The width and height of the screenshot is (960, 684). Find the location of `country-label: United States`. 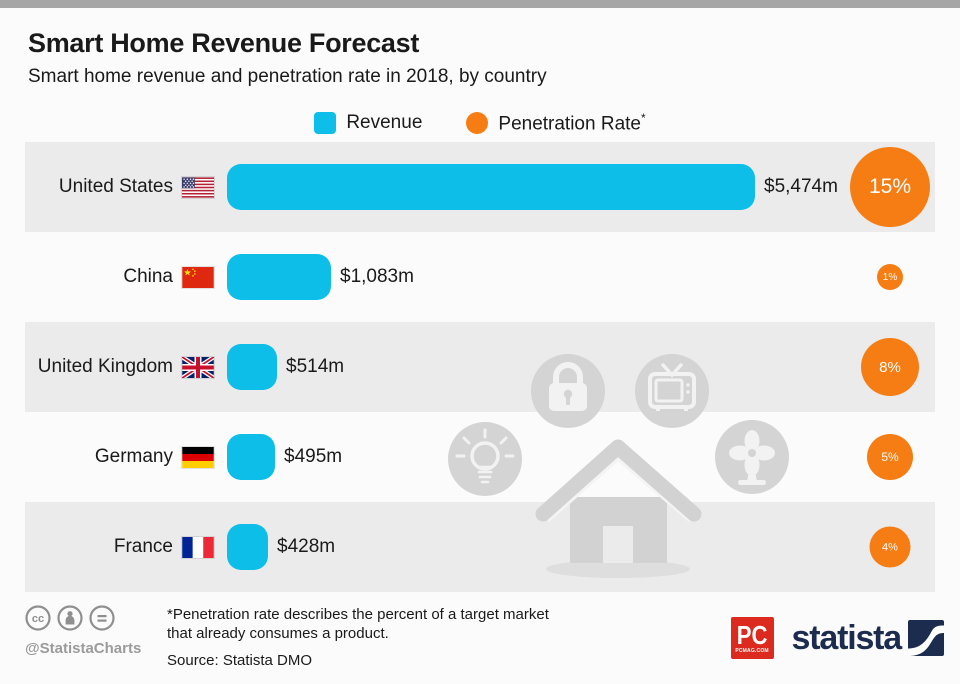

country-label: United States is located at coordinates (115, 186).